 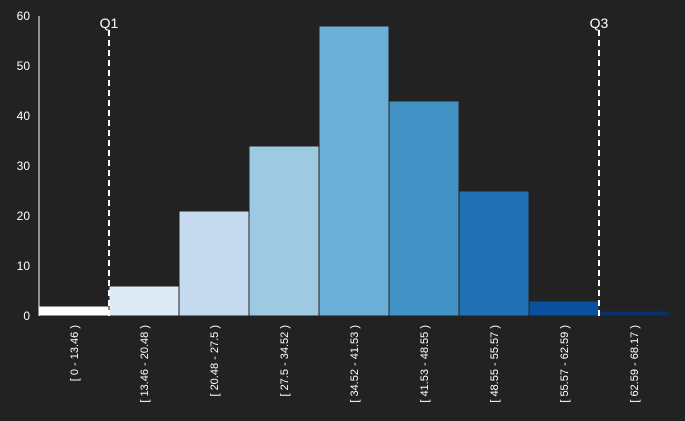 What do you see at coordinates (285, 361) in the screenshot?
I see `x-tick-label: [ 27.5 - 34.52 )` at bounding box center [285, 361].